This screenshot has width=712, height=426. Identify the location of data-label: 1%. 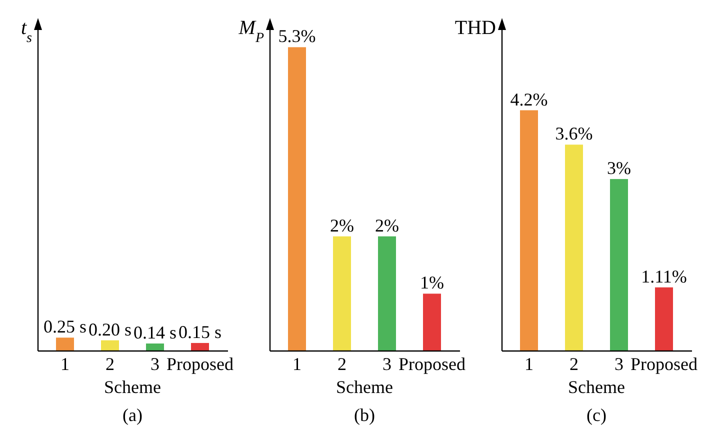
(432, 282).